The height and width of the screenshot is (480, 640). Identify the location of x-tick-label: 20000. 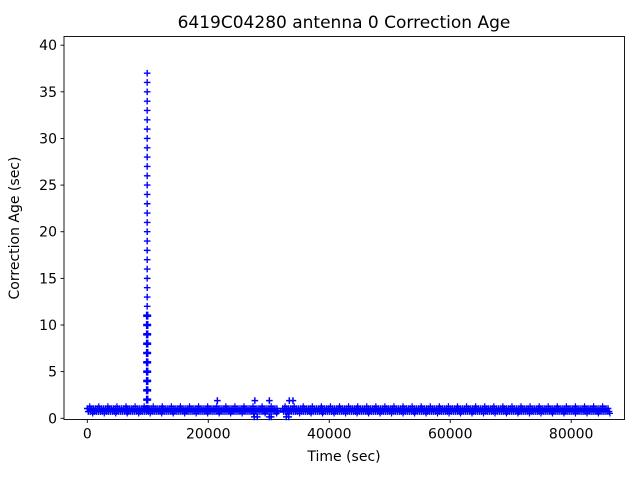
(208, 435).